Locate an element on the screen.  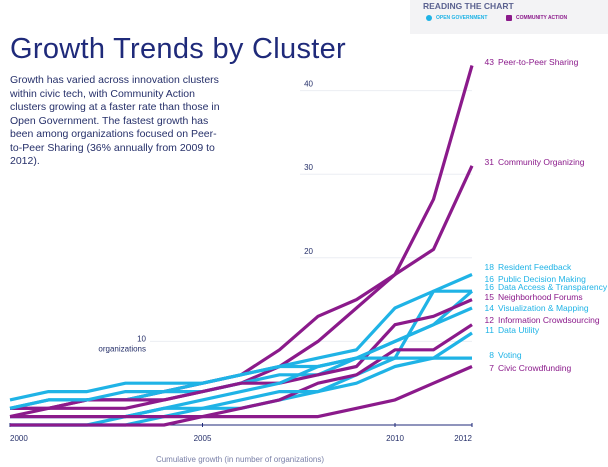
series-end-value: 31 is located at coordinates (490, 162).